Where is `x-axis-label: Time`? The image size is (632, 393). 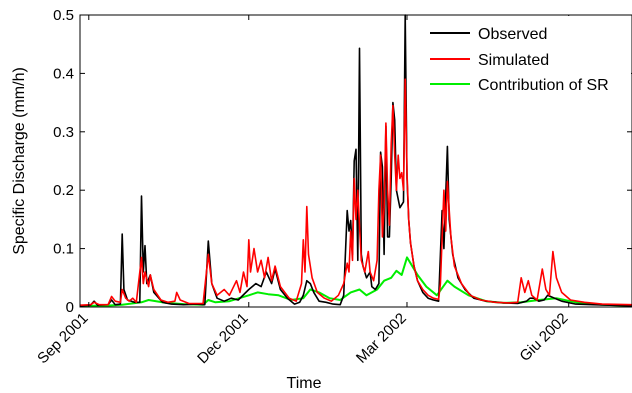 x-axis-label: Time is located at coordinates (304, 383).